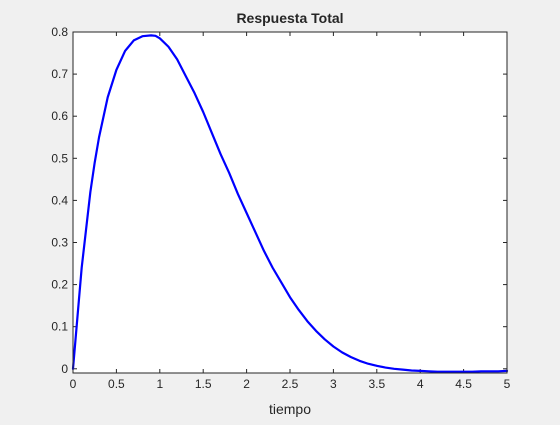 This screenshot has height=425, width=560. Describe the element at coordinates (64, 369) in the screenshot. I see `y-tick-label: 0` at that location.